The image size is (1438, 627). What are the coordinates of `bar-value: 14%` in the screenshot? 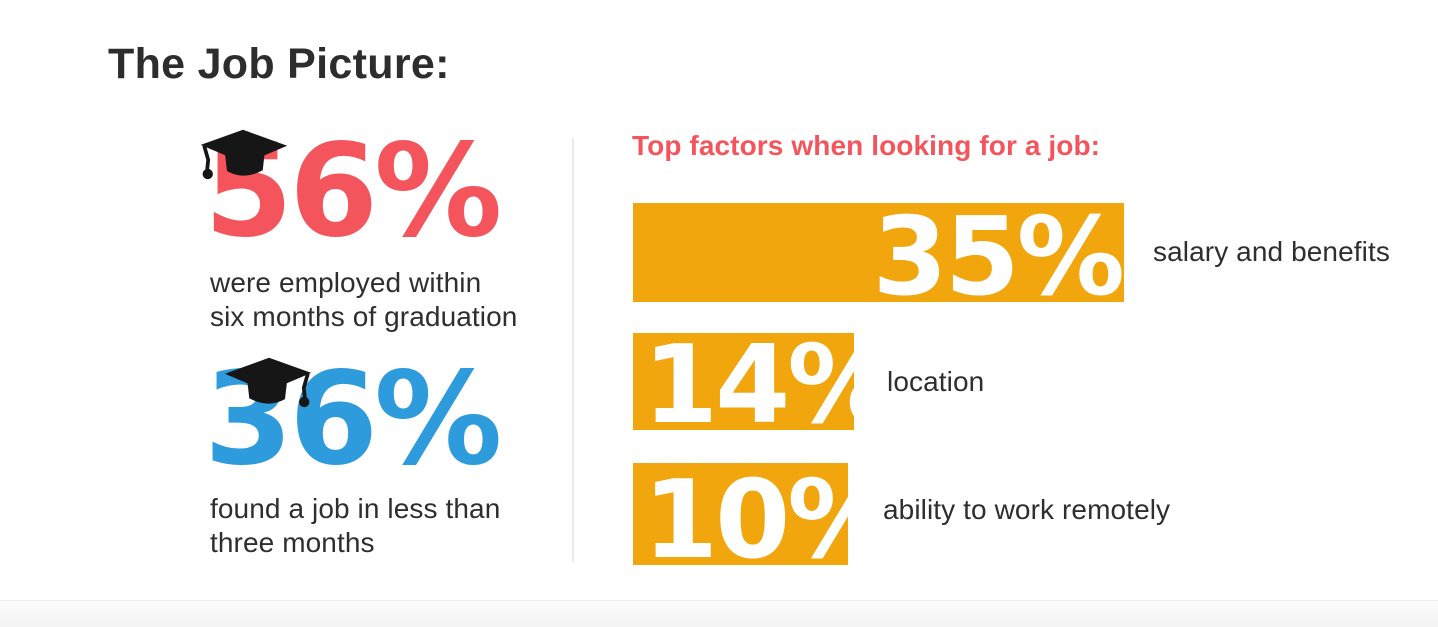 It's located at (748, 381).